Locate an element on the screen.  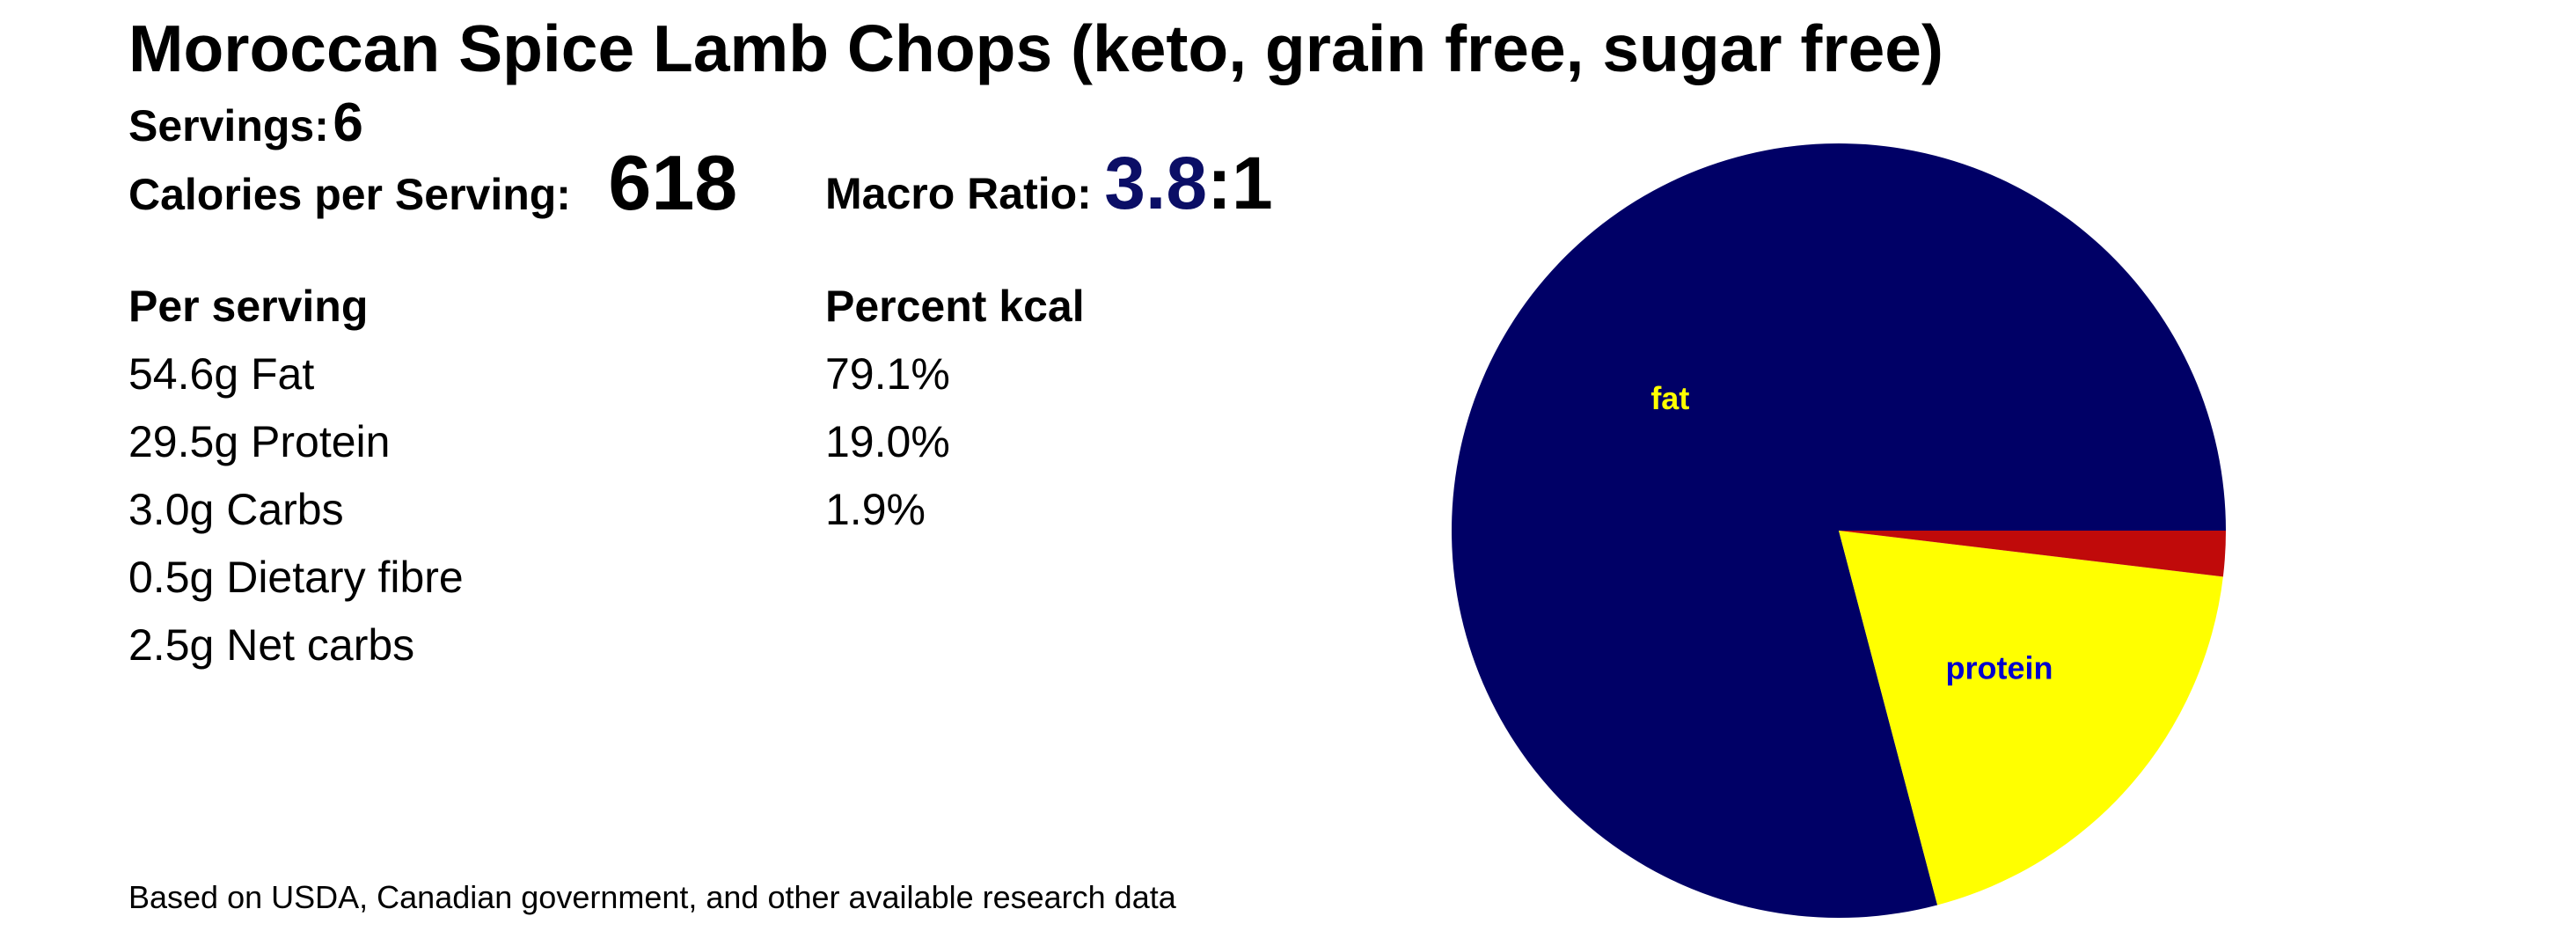
per-serving-header: Per serving is located at coordinates (248, 306).